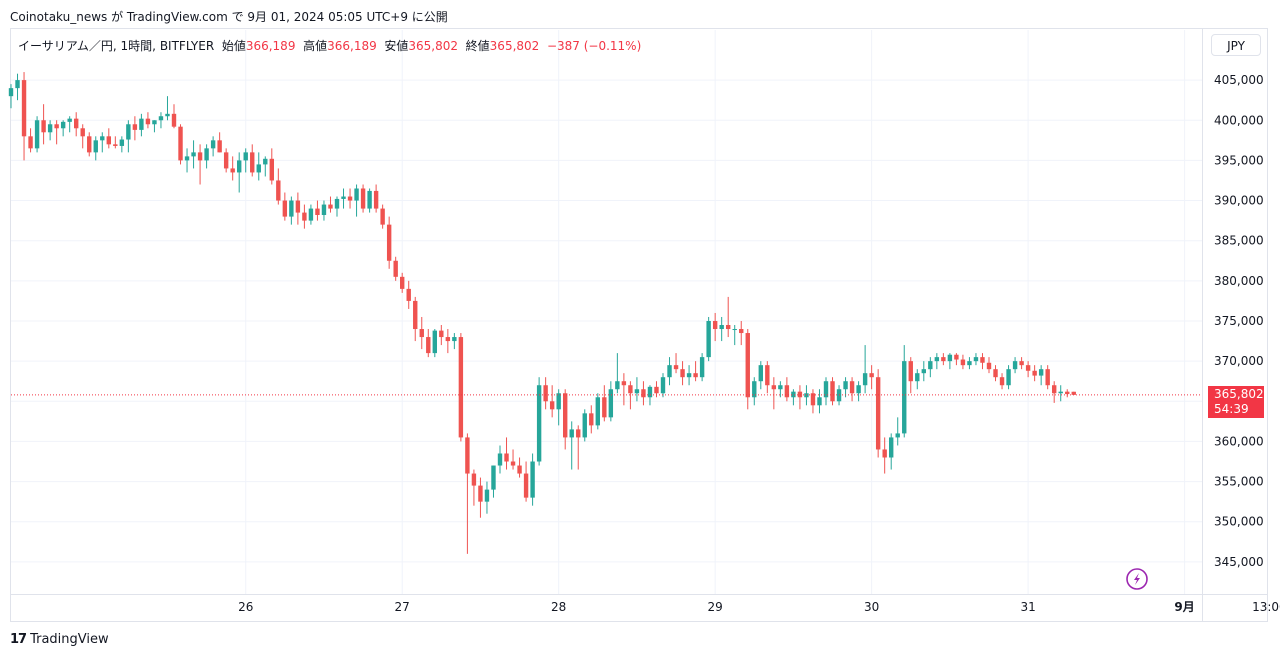 The height and width of the screenshot is (659, 1280). What do you see at coordinates (1239, 482) in the screenshot?
I see `y-tick-label: 355,000` at bounding box center [1239, 482].